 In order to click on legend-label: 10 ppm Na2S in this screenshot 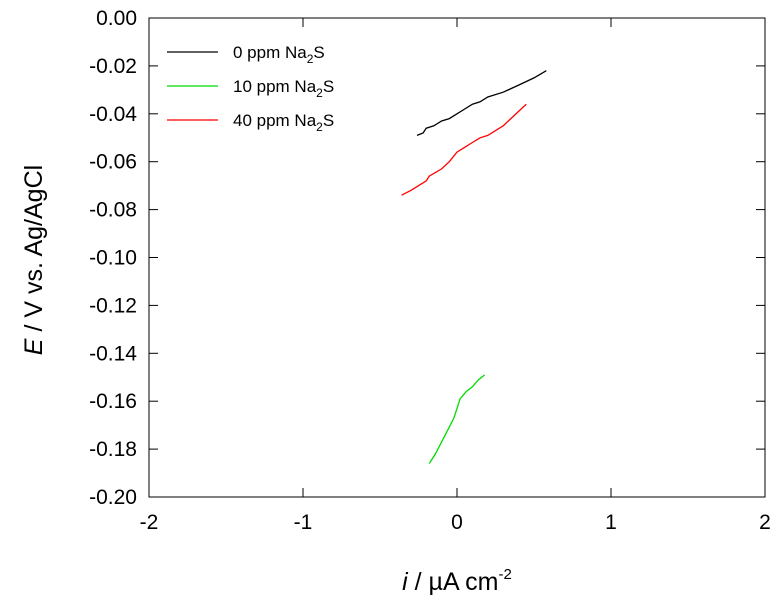, I will do `click(283, 88)`.